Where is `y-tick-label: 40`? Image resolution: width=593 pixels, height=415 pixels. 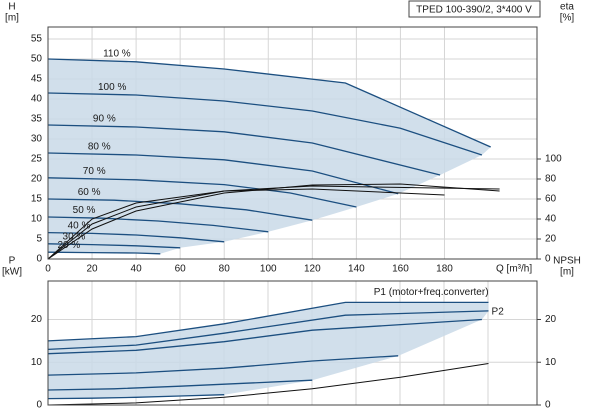
y-tick-label: 40 is located at coordinates (37, 99).